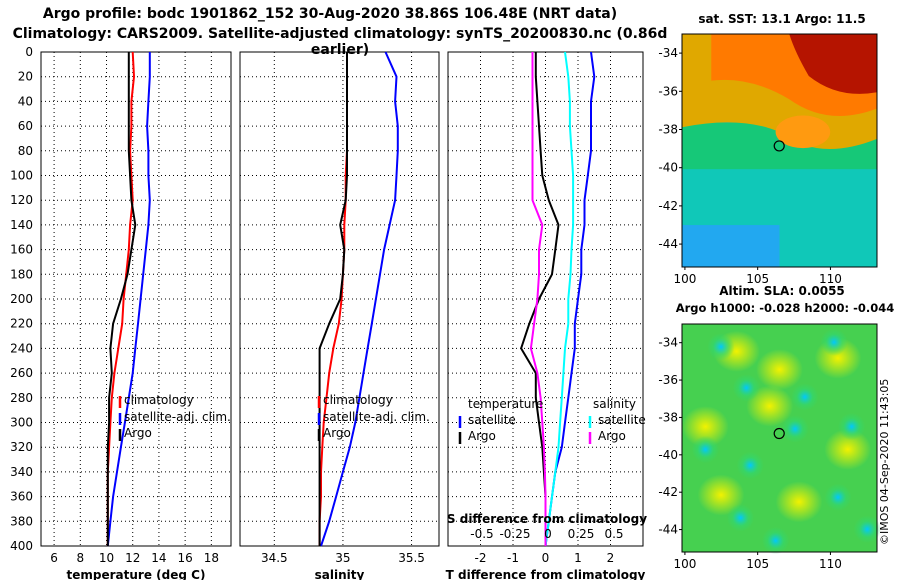 The height and width of the screenshot is (580, 900). Describe the element at coordinates (29, 52) in the screenshot. I see `depth-tick-label: 0` at that location.